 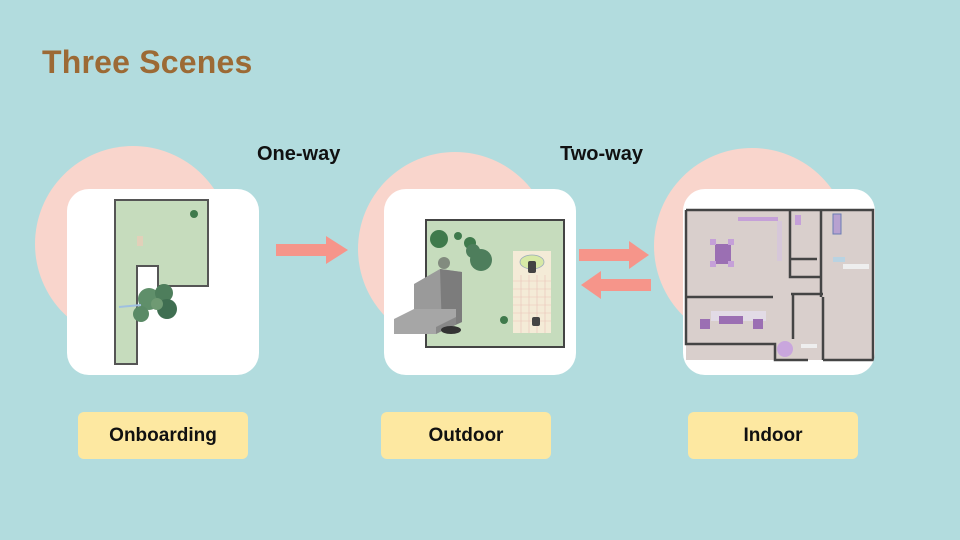 What do you see at coordinates (299, 154) in the screenshot?
I see `one-way-label: One-way` at bounding box center [299, 154].